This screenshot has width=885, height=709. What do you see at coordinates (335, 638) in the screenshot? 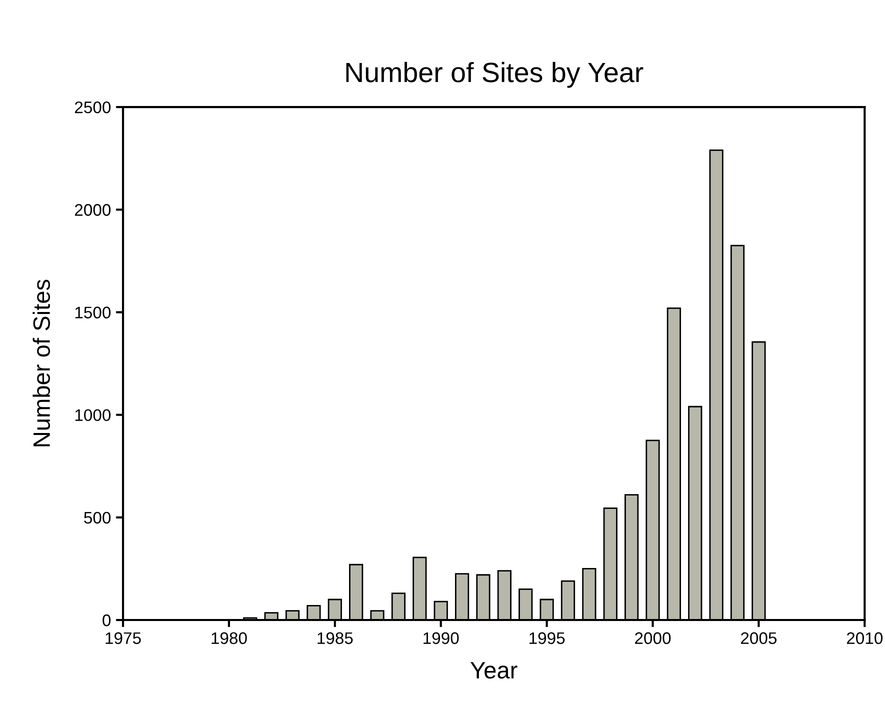
I see `x-tick-label: 1985` at bounding box center [335, 638].